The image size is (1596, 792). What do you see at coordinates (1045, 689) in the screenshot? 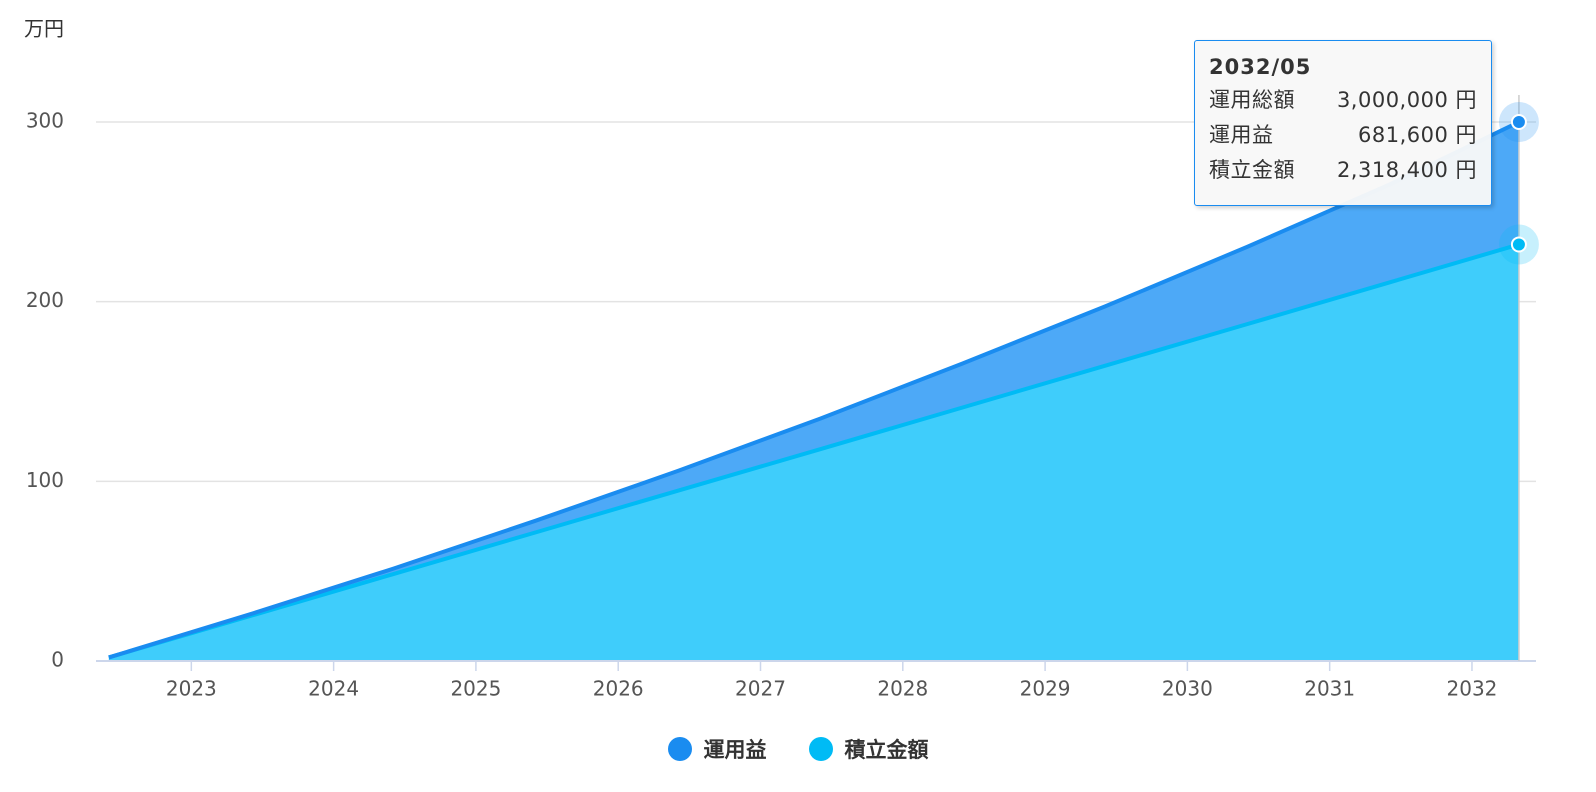
I see `x-tick-label: 2029` at bounding box center [1045, 689].